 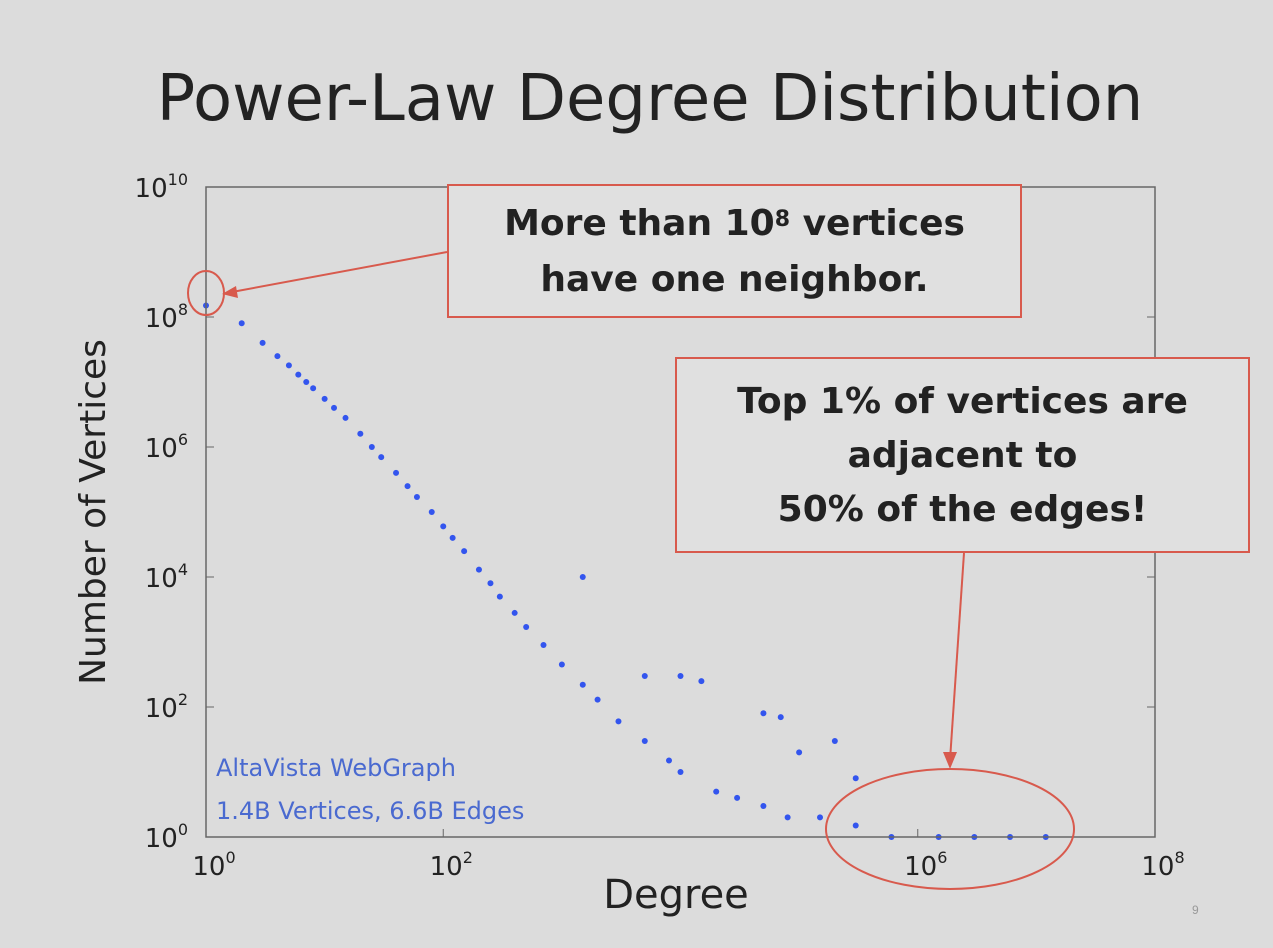 What do you see at coordinates (734, 279) in the screenshot?
I see `callout-text-line2: have one neighbor.` at bounding box center [734, 279].